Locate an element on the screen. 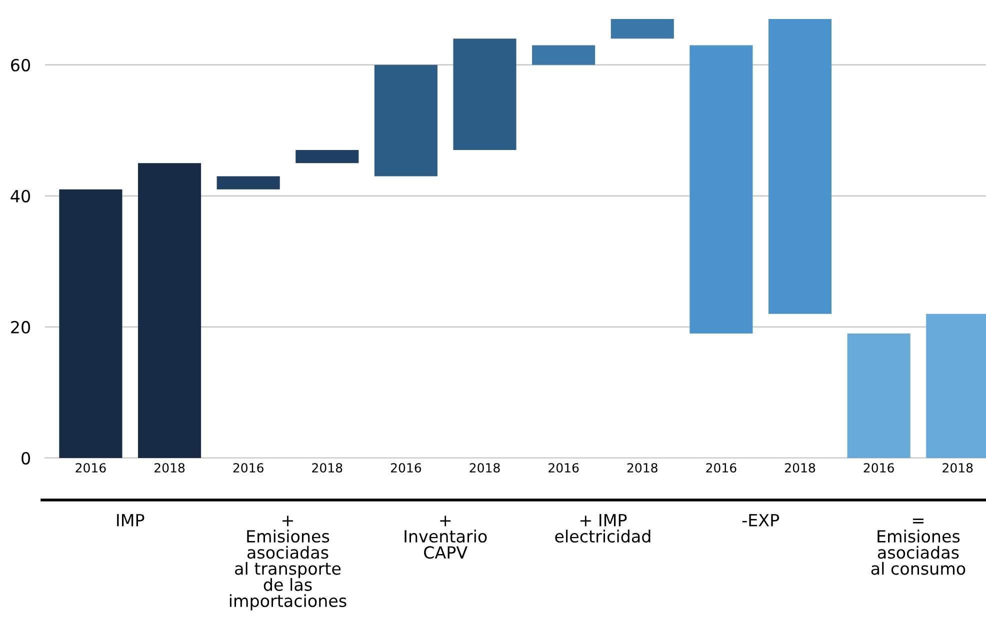 This screenshot has width=986, height=634. y-tick-label: 20 is located at coordinates (20, 327).